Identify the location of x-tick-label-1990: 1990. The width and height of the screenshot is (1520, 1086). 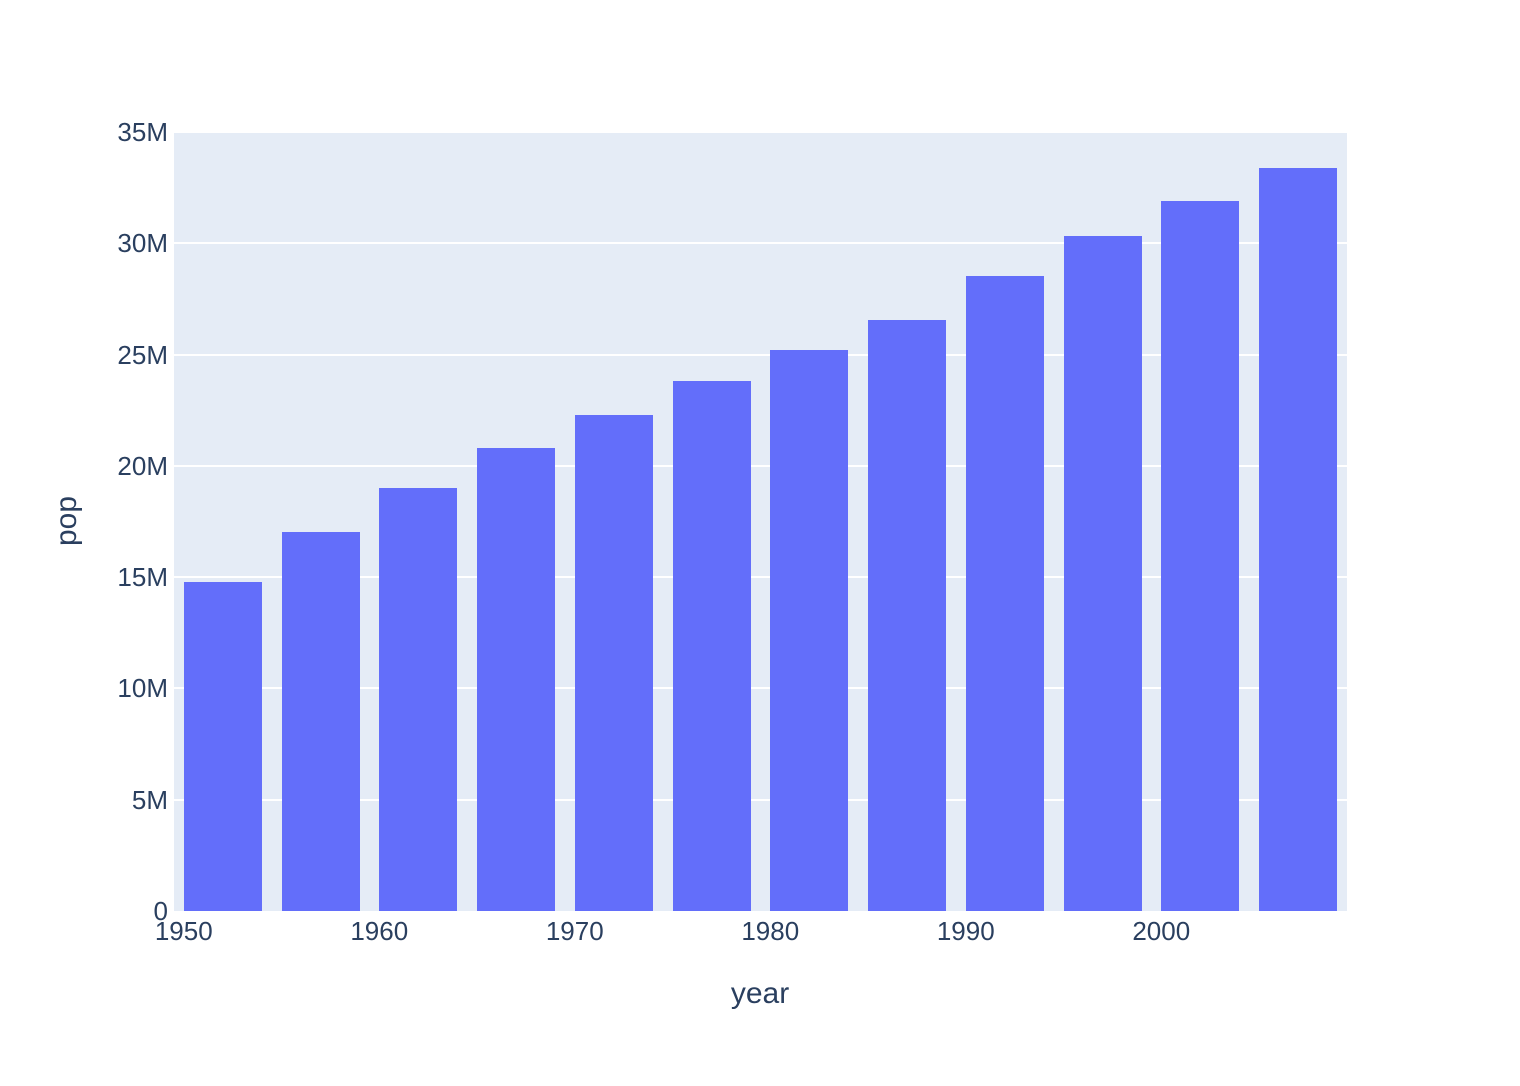
(965, 931).